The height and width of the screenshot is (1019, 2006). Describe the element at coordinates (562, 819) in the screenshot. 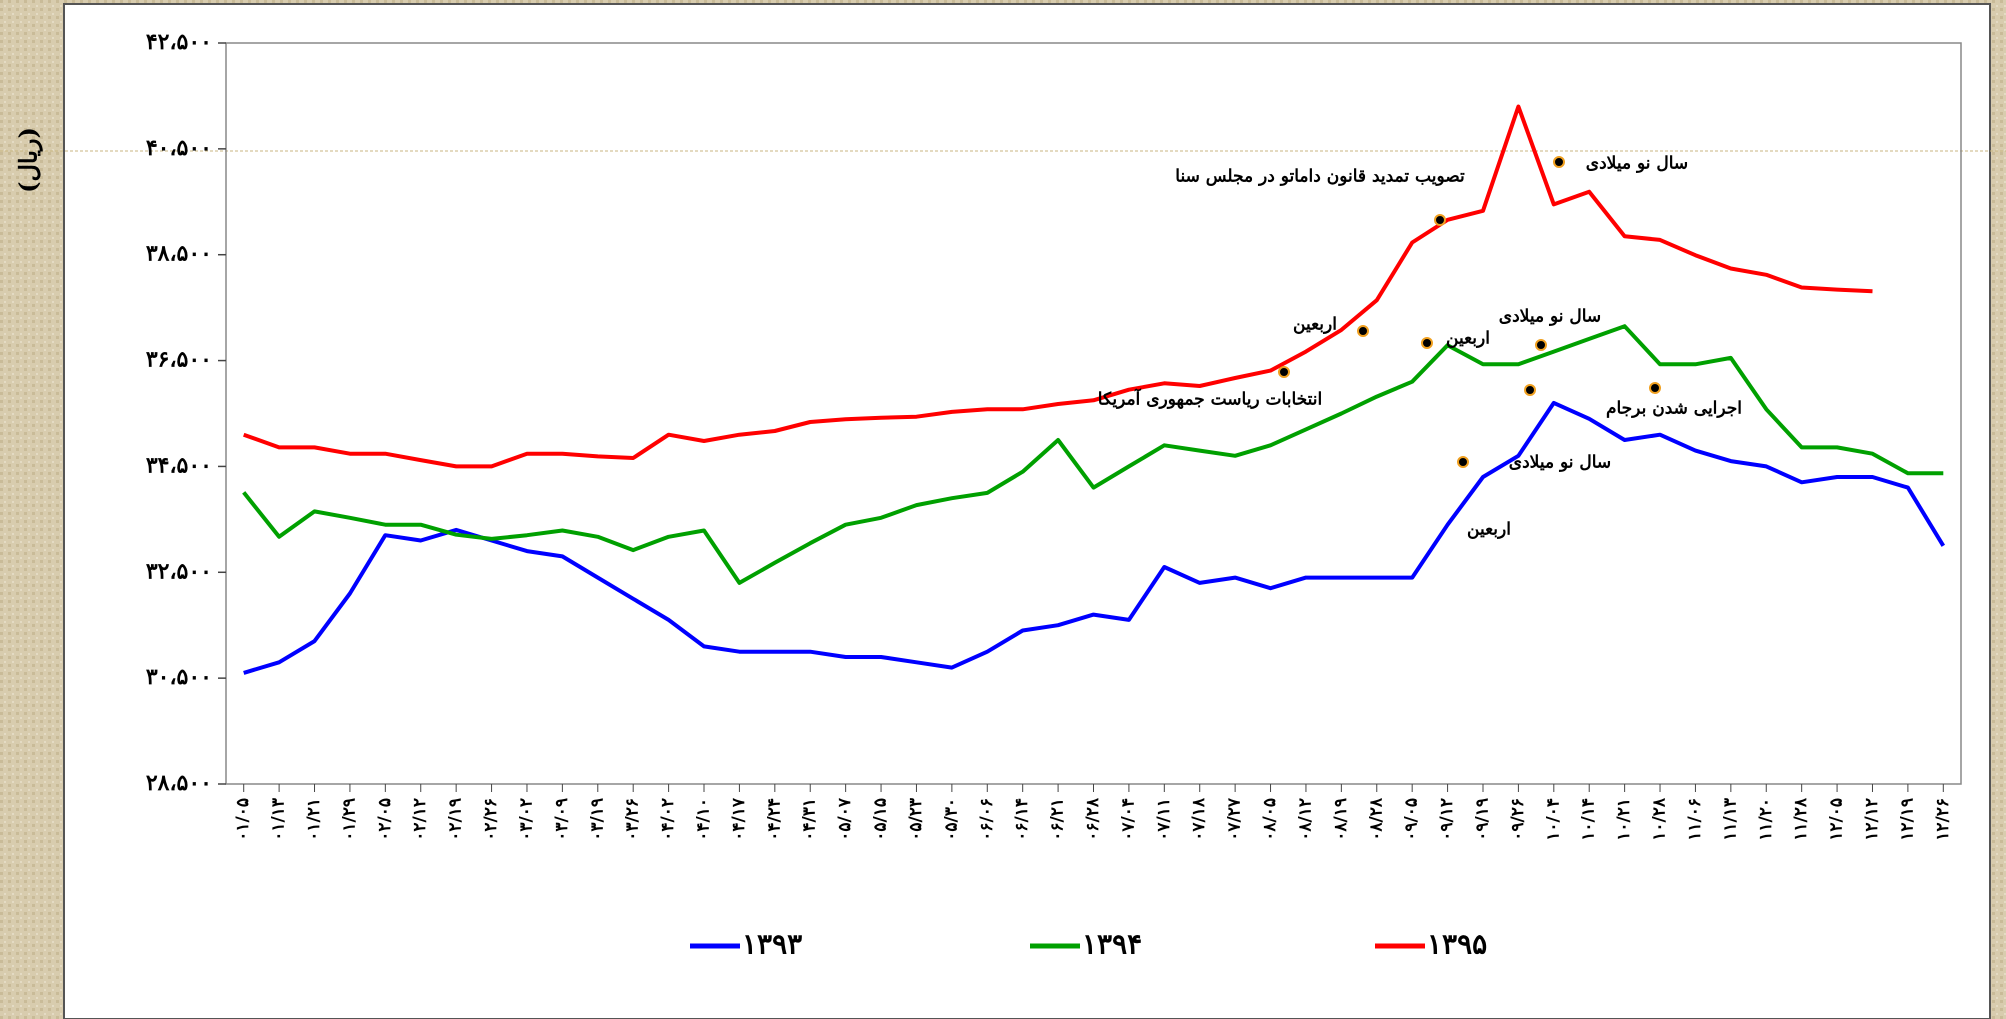

I see `x-tick-label: ۰۳/۰۹` at that location.